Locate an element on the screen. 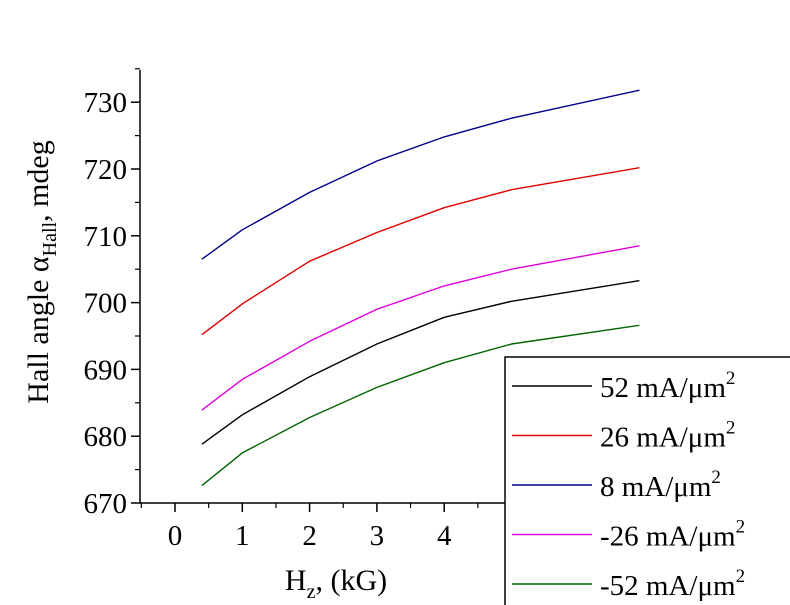 This screenshot has height=605, width=790. x-tick-label: 3 is located at coordinates (377, 536).